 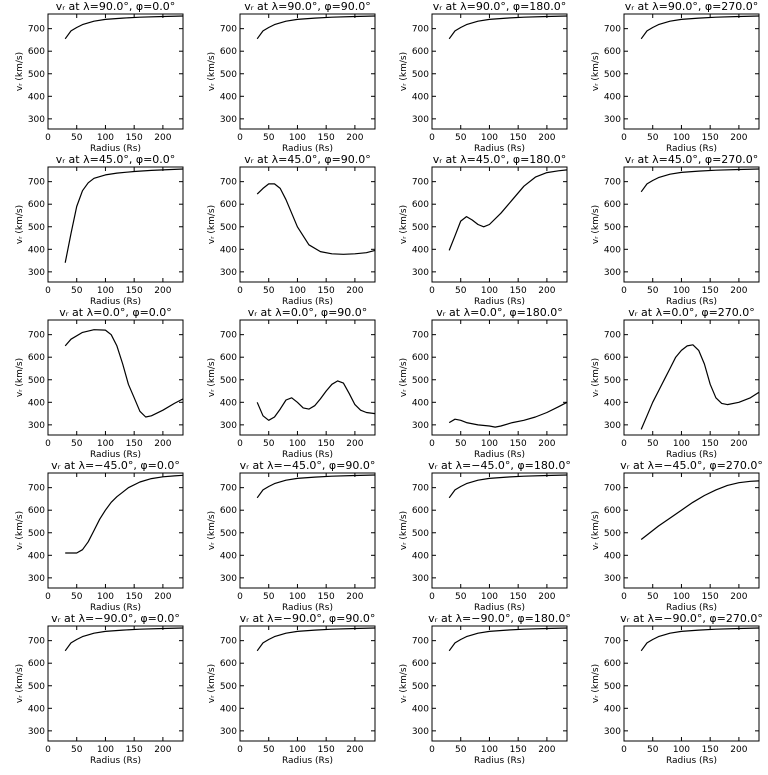 I want to click on chart-title: vᵣ at λ=45.0°, φ=270.0°, so click(x=692, y=159).